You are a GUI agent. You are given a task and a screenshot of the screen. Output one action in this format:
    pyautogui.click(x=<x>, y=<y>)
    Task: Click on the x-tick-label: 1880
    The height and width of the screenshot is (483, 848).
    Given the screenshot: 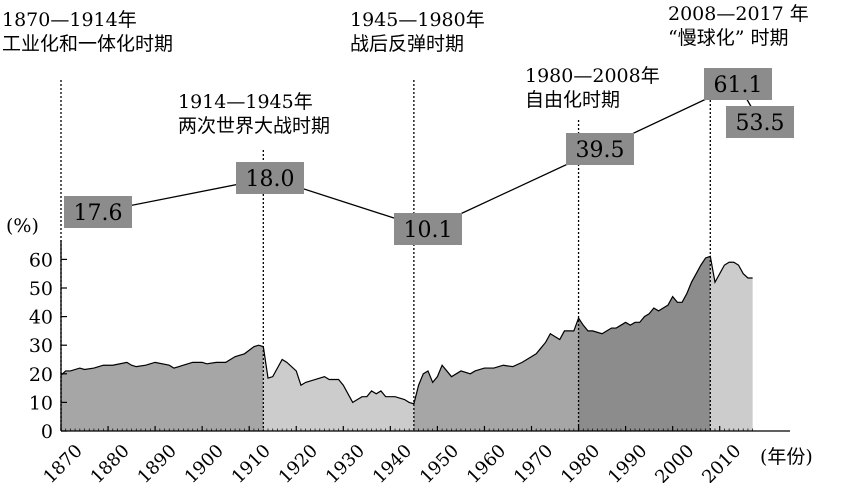 What is the action you would take?
    pyautogui.click(x=110, y=461)
    